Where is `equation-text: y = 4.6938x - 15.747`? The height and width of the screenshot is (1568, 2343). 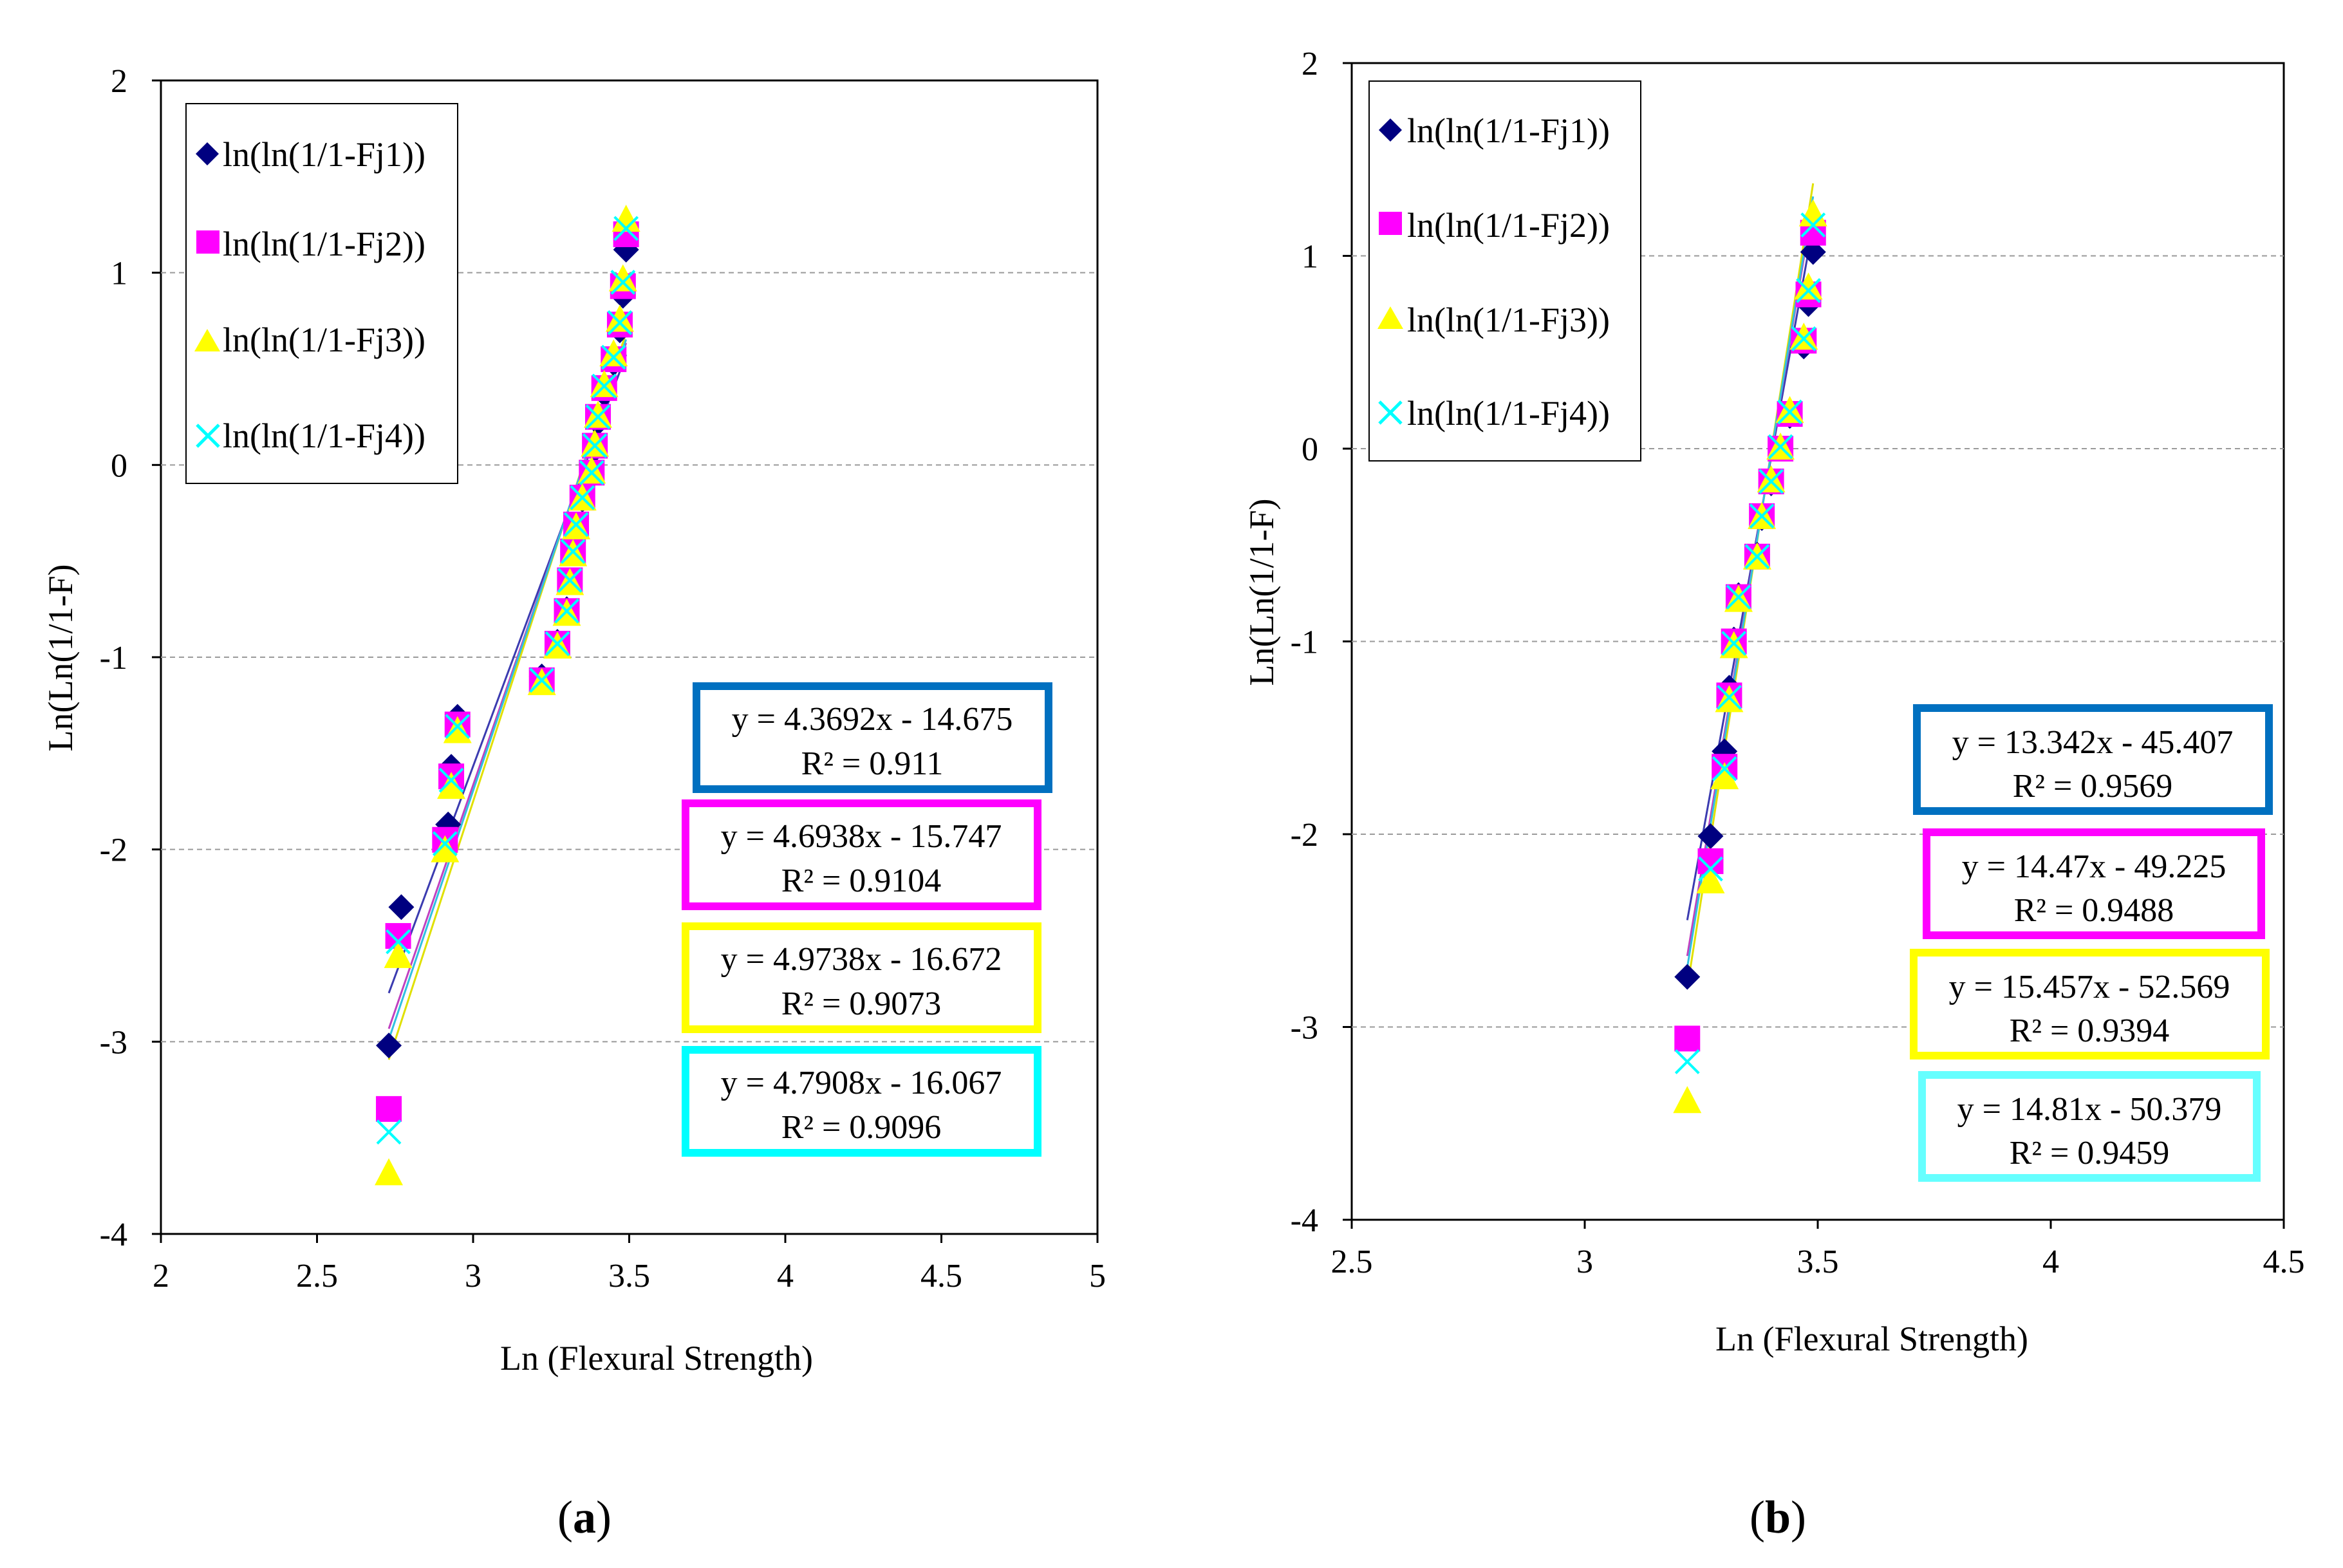
equation-text: y = 4.6938x - 15.747 is located at coordinates (861, 836).